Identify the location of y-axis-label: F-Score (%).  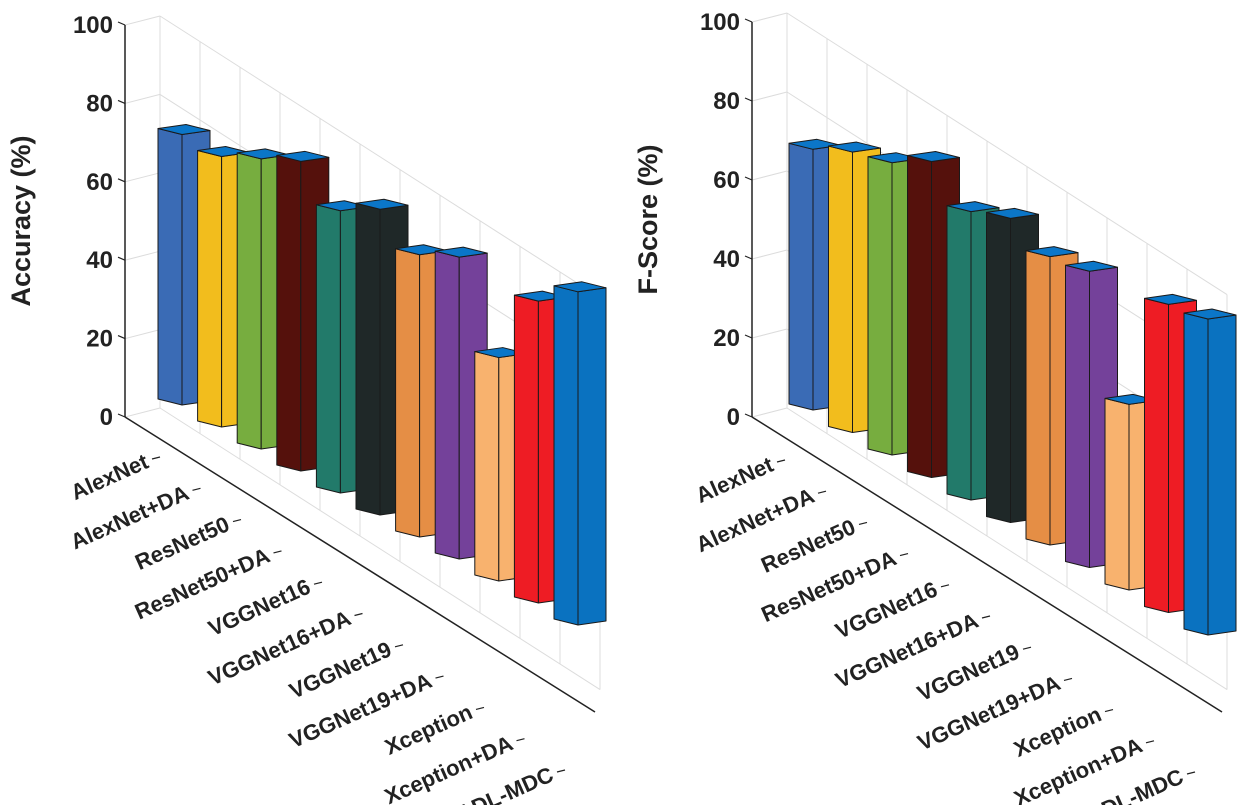
(648, 219).